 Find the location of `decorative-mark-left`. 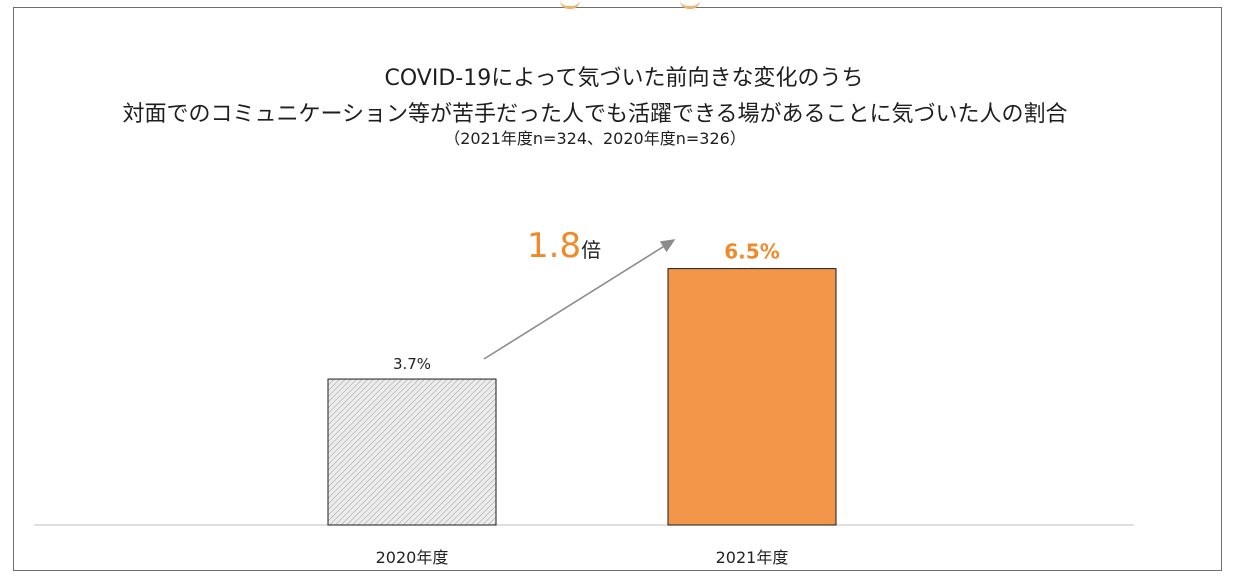

decorative-mark-left is located at coordinates (570, 4).